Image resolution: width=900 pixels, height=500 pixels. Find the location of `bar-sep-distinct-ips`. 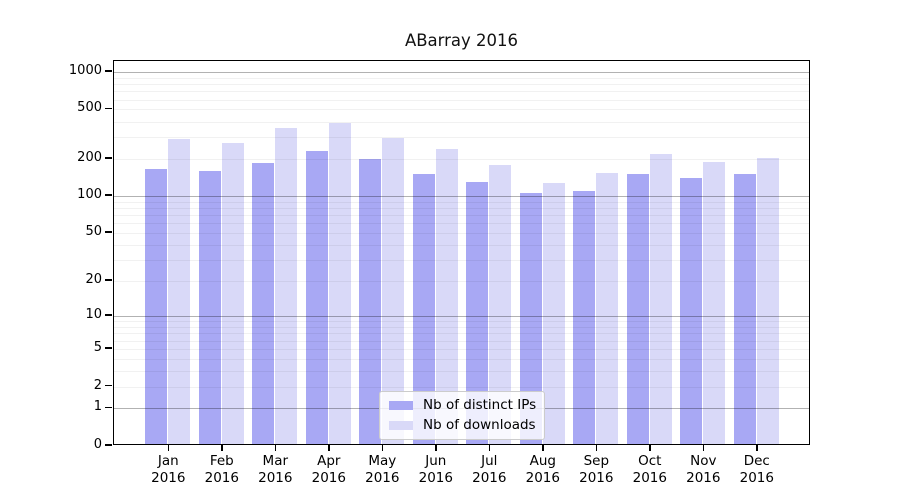

bar-sep-distinct-ips is located at coordinates (584, 317).